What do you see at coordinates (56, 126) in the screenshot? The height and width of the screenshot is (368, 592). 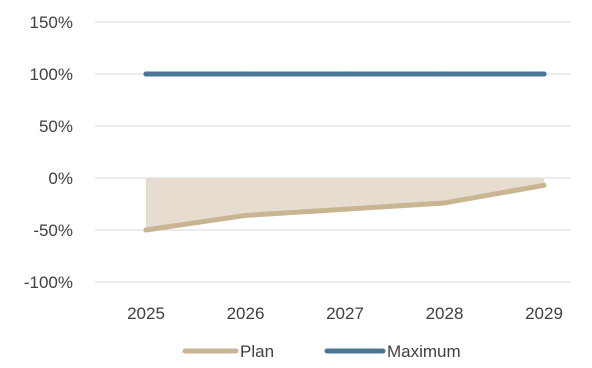 I see `y-tick-label: 50%` at bounding box center [56, 126].